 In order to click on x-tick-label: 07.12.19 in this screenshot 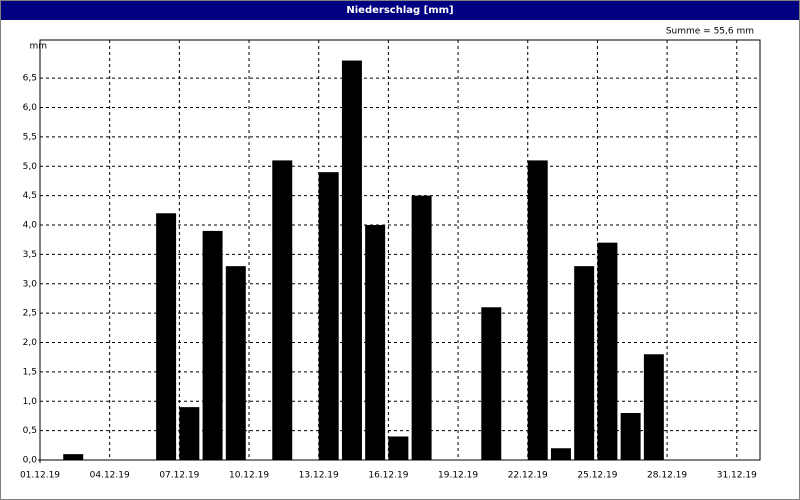, I will do `click(179, 476)`.